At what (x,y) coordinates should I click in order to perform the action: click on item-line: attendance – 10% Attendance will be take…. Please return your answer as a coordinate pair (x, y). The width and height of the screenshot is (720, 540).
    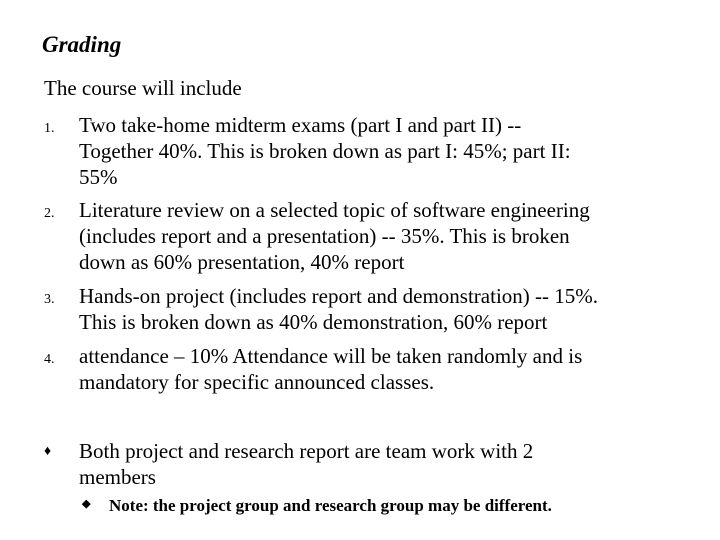
    Looking at the image, I should click on (331, 356).